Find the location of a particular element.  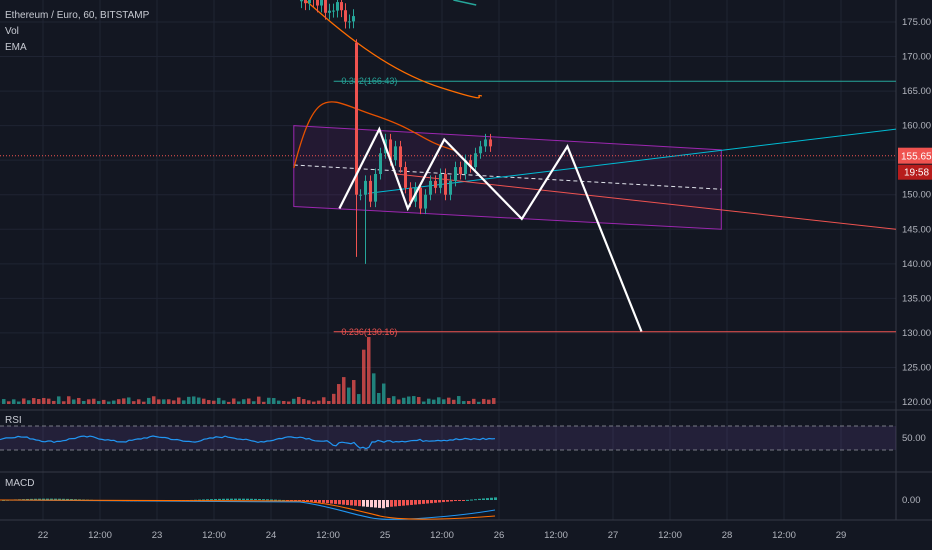

vol-indicator-label: Vol is located at coordinates (12, 31).